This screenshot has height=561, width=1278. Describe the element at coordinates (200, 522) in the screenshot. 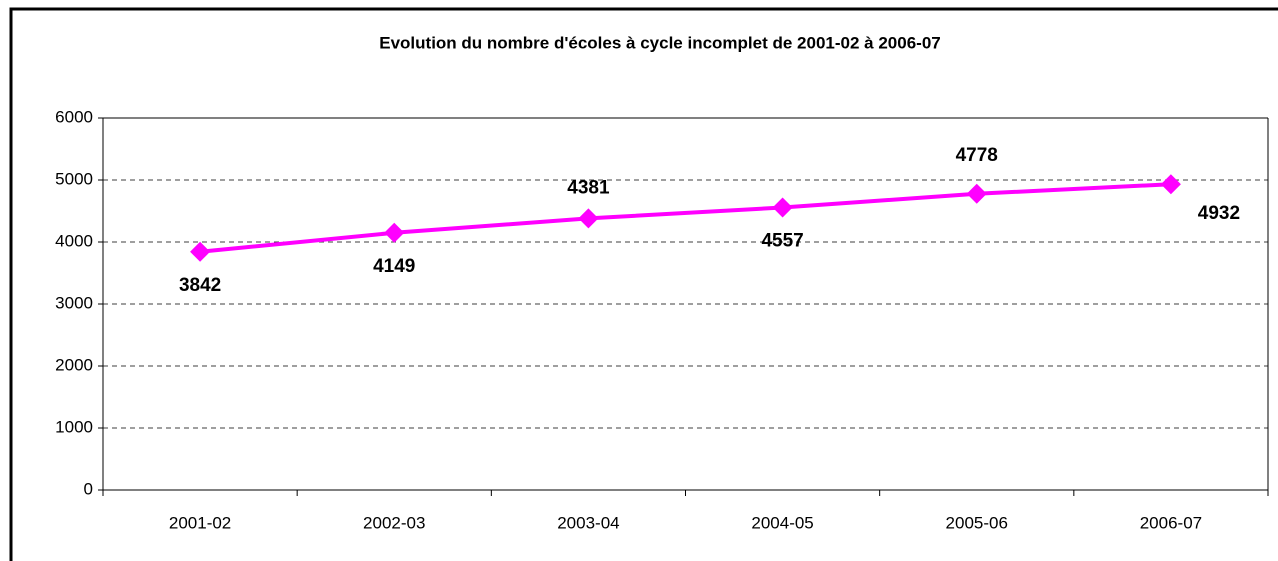

I see `x-tick-label: 2001-02` at that location.